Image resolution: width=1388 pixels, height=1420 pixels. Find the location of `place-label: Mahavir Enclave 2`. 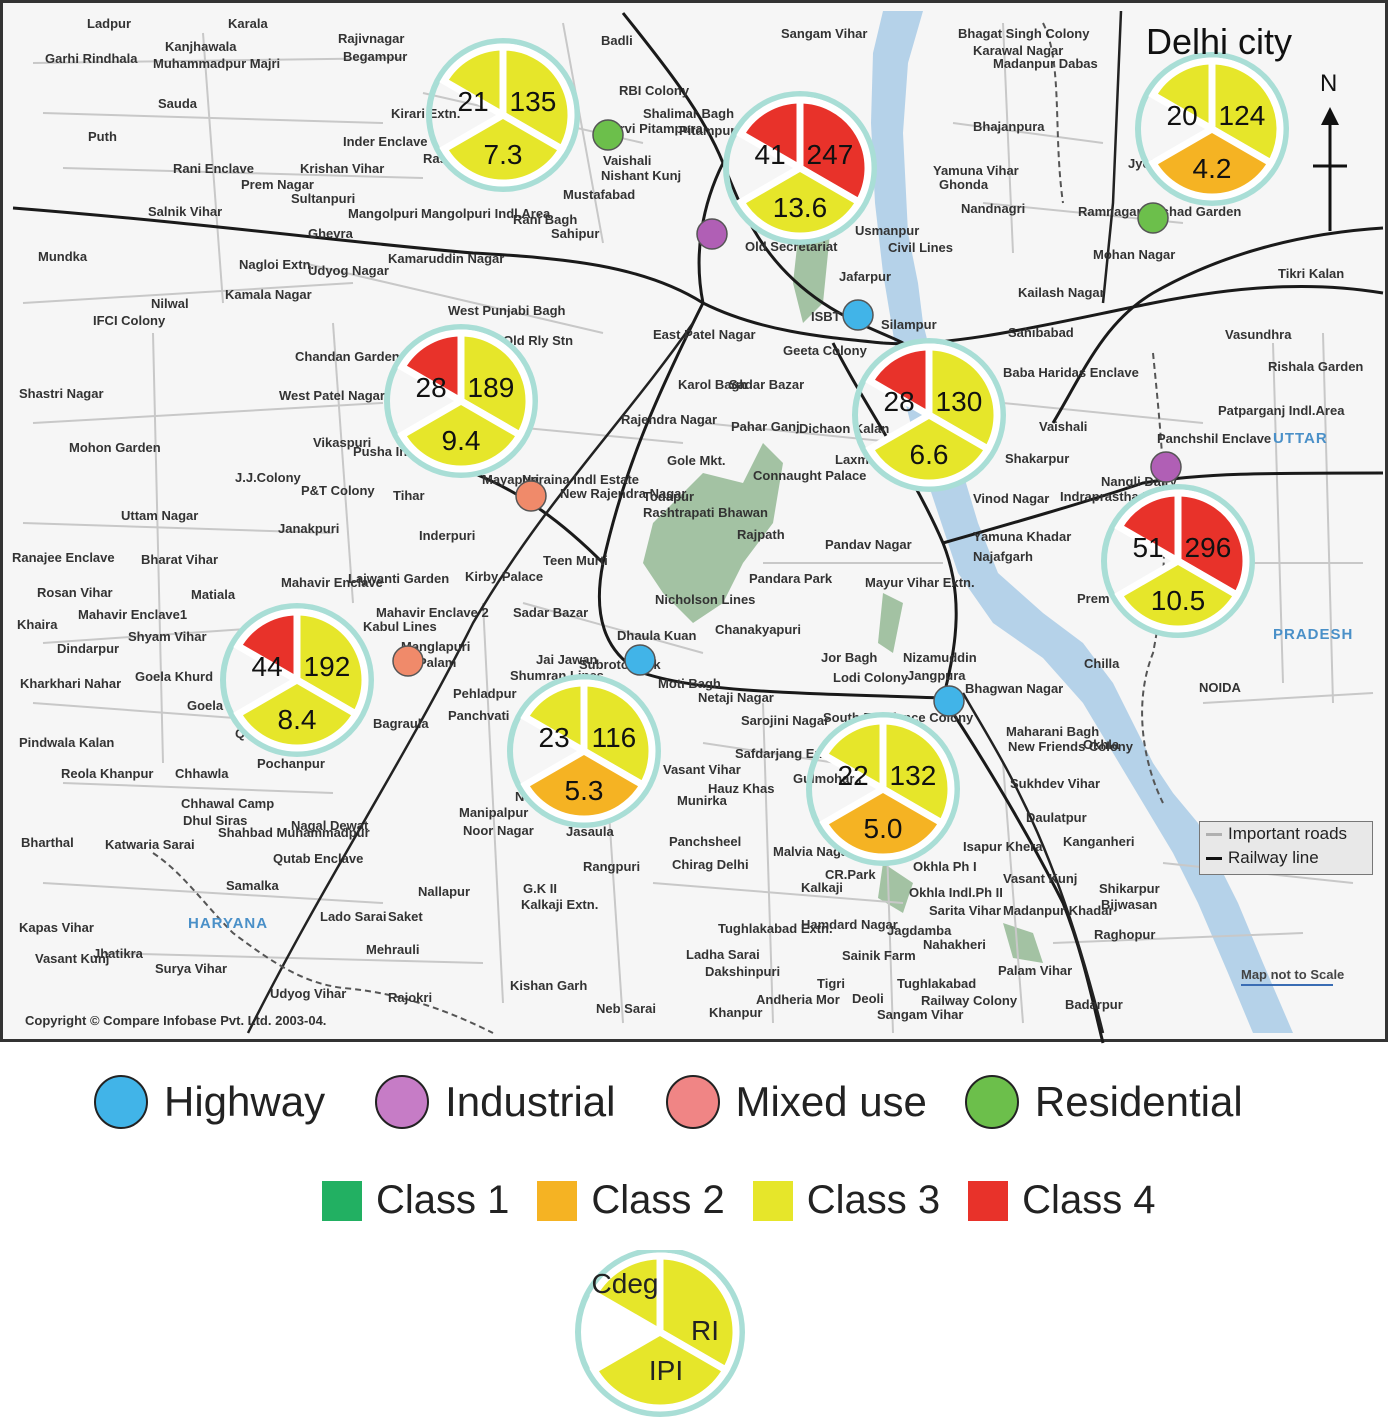

place-label: Mahavir Enclave 2 is located at coordinates (432, 612).